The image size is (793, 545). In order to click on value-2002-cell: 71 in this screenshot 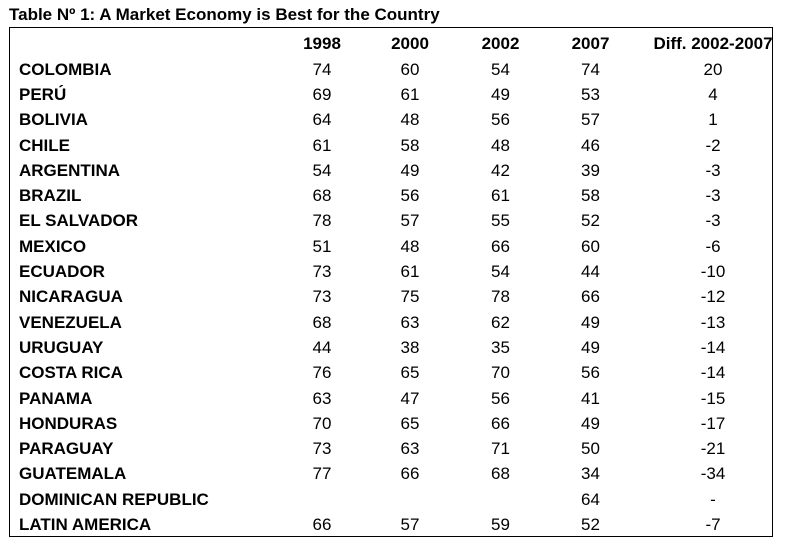, I will do `click(500, 449)`.